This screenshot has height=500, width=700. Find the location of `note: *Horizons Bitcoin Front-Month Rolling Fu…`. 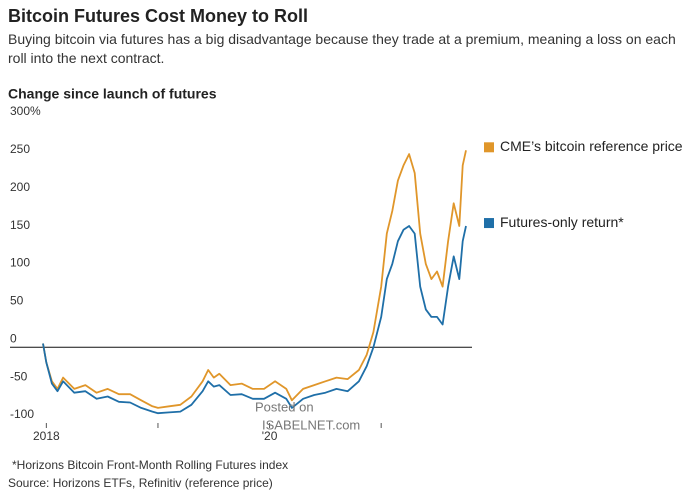

note: *Horizons Bitcoin Front-Month Rolling Fu… is located at coordinates (150, 465).